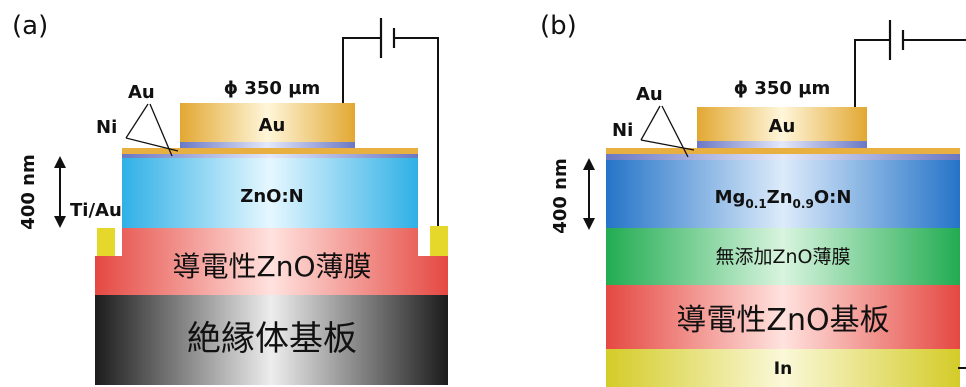  I want to click on film-mg: Mg, so click(730, 197).